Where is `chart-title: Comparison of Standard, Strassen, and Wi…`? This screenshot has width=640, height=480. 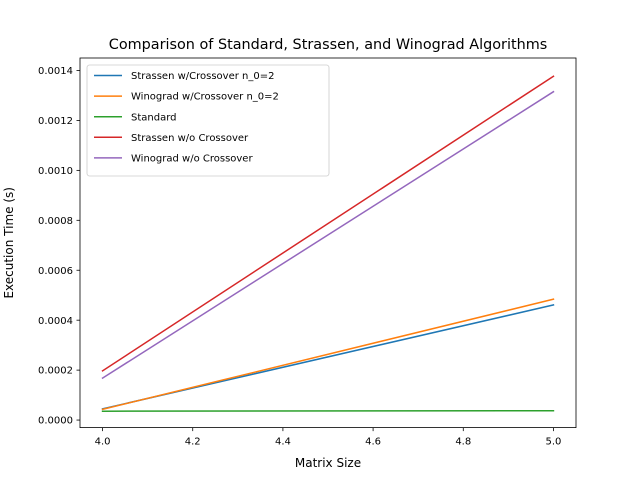 chart-title: Comparison of Standard, Strassen, and Wi… is located at coordinates (328, 45).